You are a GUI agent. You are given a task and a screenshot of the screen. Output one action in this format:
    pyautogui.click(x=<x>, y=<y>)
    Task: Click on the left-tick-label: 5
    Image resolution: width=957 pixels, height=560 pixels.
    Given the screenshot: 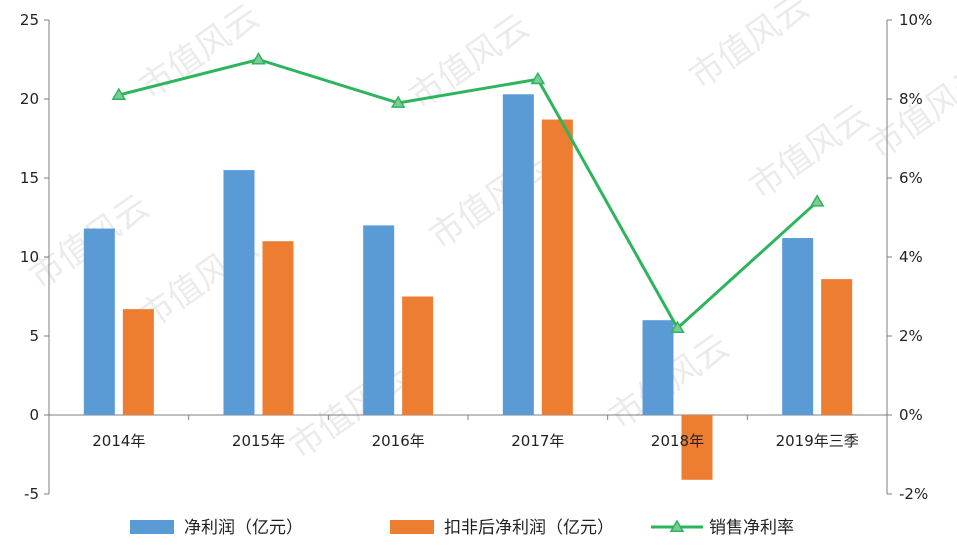 What is the action you would take?
    pyautogui.click(x=34, y=336)
    